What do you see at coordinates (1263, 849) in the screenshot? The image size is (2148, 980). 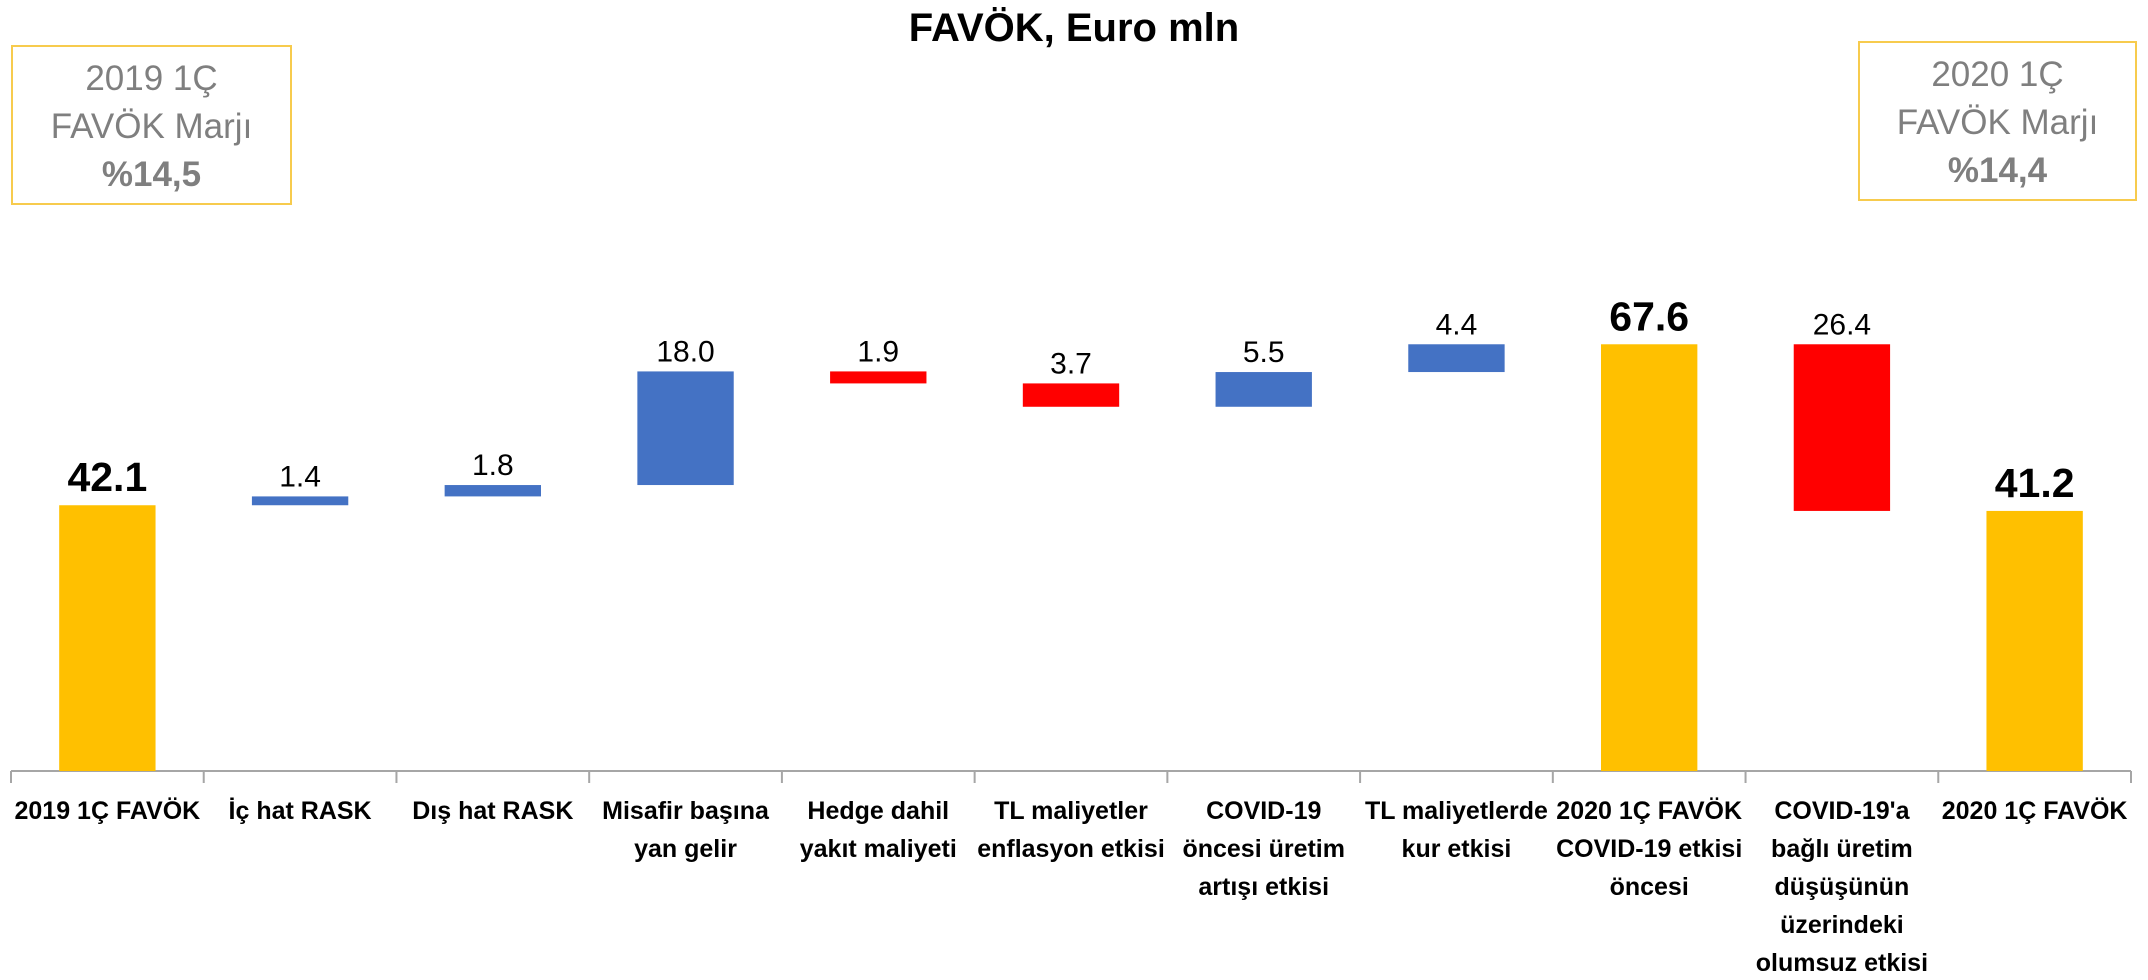 I see `x-tick-label: COVID-19 öncesi üretim artışı etkisi` at bounding box center [1263, 849].